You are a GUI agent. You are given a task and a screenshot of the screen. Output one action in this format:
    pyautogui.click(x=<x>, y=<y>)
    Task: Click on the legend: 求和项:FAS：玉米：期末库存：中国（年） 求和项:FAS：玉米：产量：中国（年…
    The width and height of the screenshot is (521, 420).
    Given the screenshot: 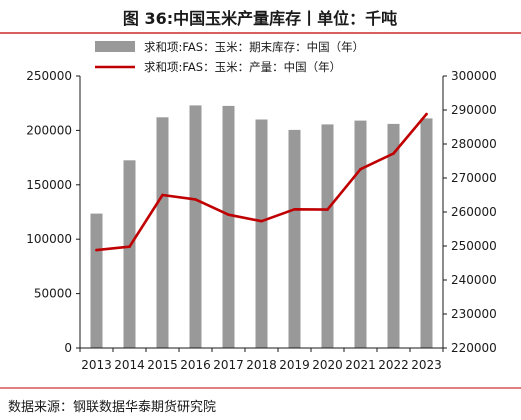 What is the action you would take?
    pyautogui.click(x=229, y=57)
    